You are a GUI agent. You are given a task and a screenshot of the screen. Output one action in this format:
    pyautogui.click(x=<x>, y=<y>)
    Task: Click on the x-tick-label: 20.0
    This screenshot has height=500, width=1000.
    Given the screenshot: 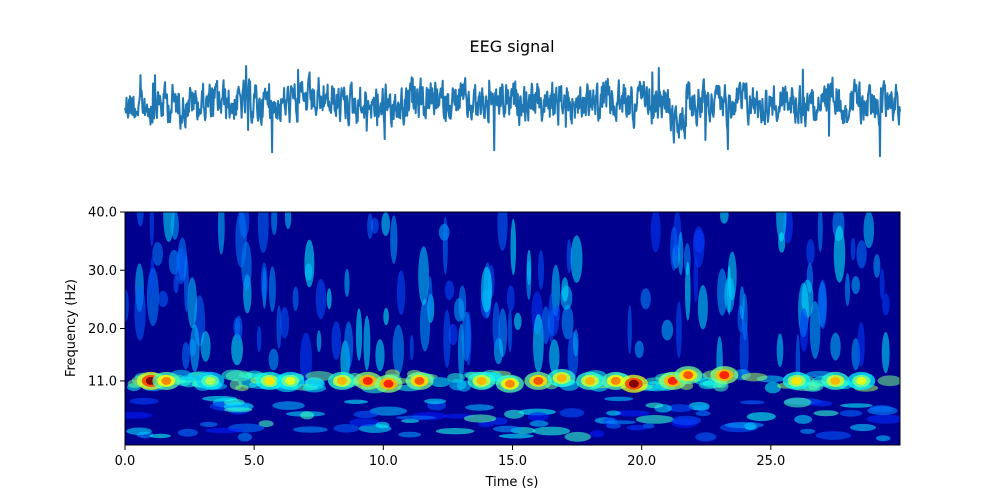 What is the action you would take?
    pyautogui.click(x=641, y=461)
    